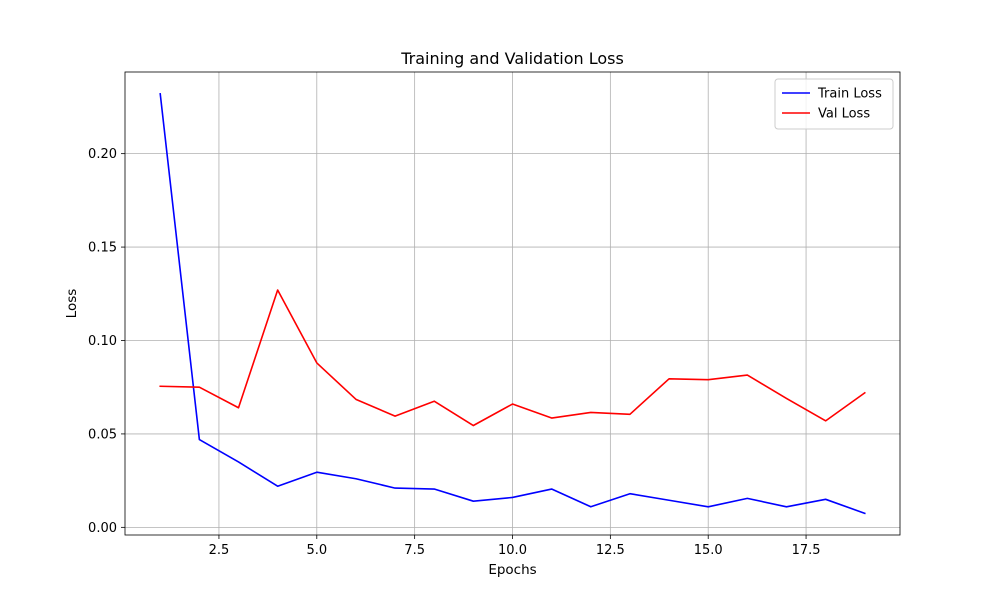 This screenshot has height=604, width=1000. What do you see at coordinates (849, 94) in the screenshot?
I see `legend-entry-label: Train Loss` at bounding box center [849, 94].